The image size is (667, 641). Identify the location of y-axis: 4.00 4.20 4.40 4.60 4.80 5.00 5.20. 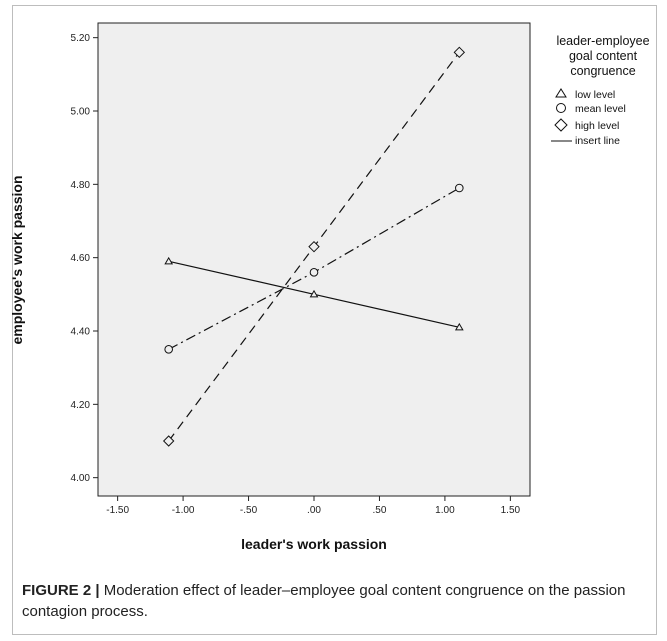
(84, 258).